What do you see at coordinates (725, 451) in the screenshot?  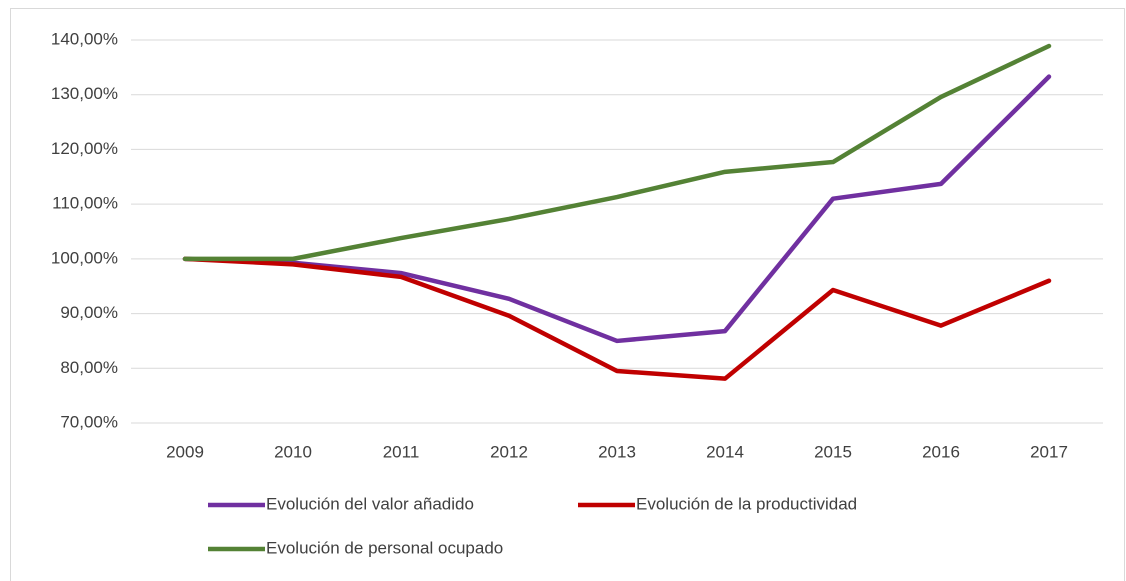 I see `x-tick-label: 2014` at bounding box center [725, 451].